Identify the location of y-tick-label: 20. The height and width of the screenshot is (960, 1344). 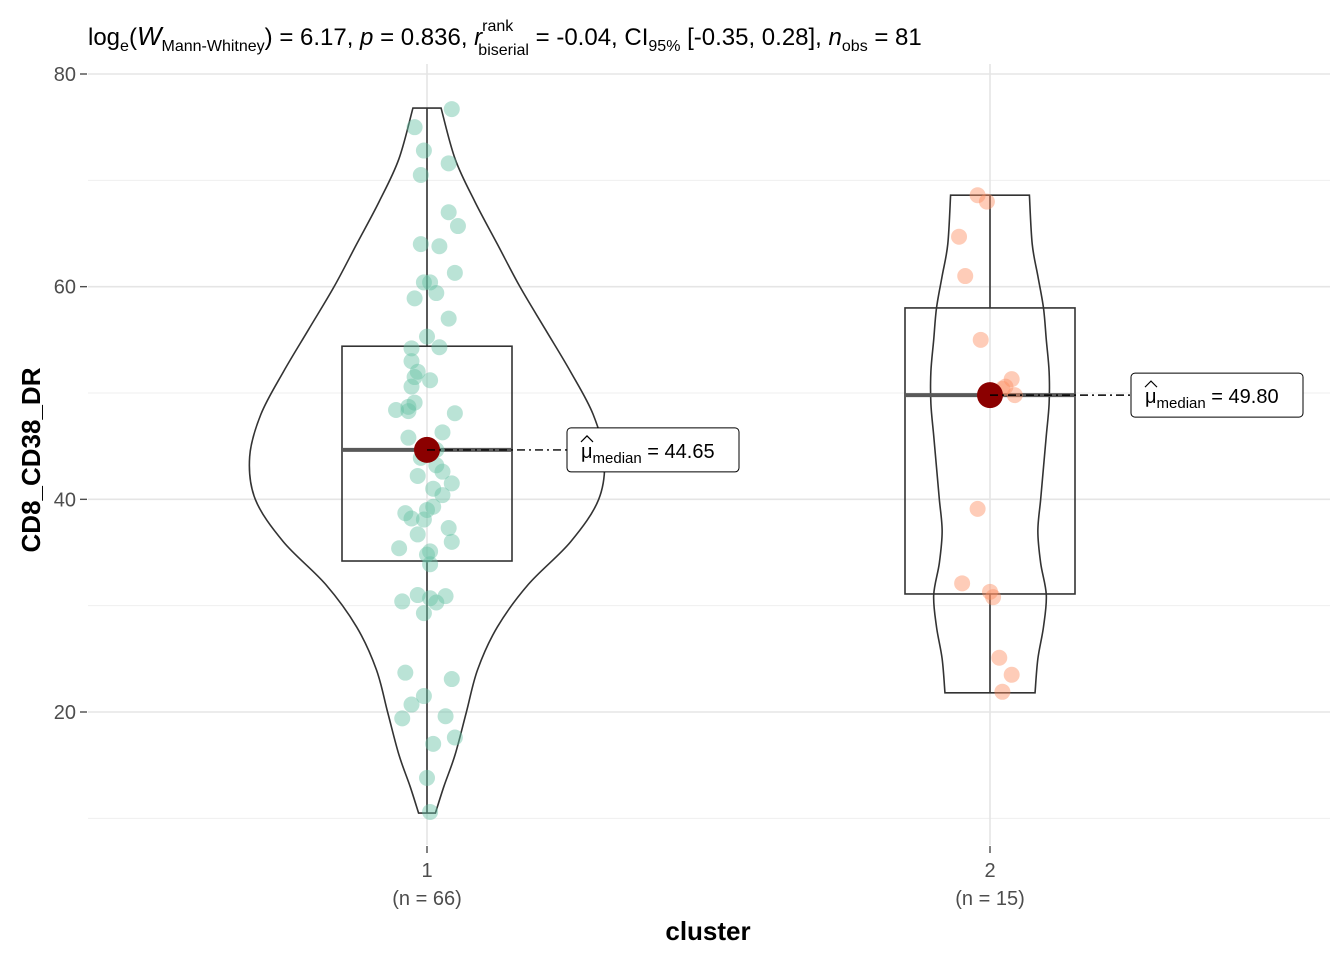
(65, 713).